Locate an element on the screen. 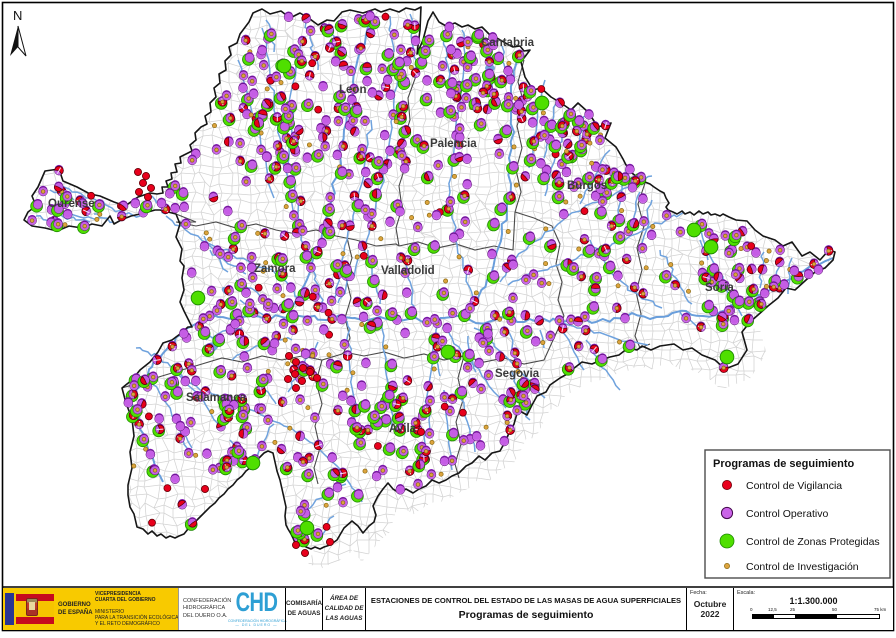  svg-text: Avila is located at coordinates (403, 429).